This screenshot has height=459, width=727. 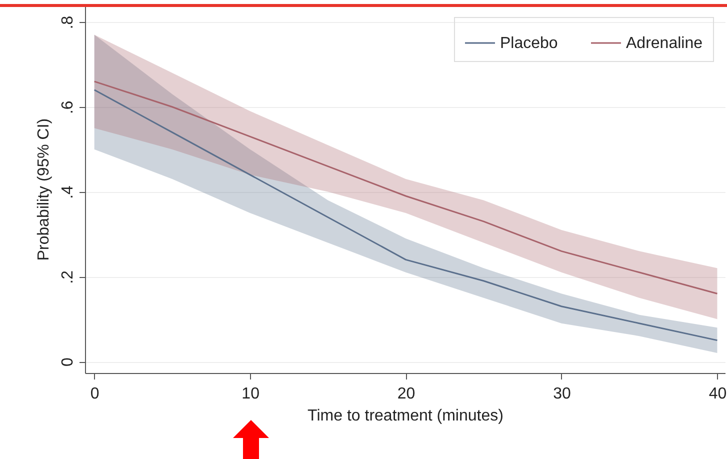 I want to click on y-tick-label: .2, so click(x=68, y=277).